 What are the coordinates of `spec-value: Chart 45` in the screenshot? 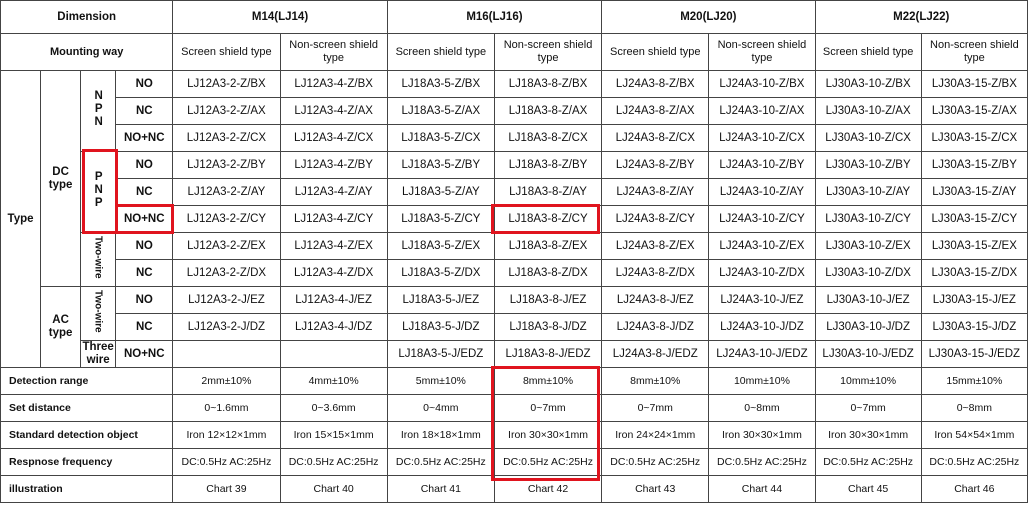 It's located at (868, 489).